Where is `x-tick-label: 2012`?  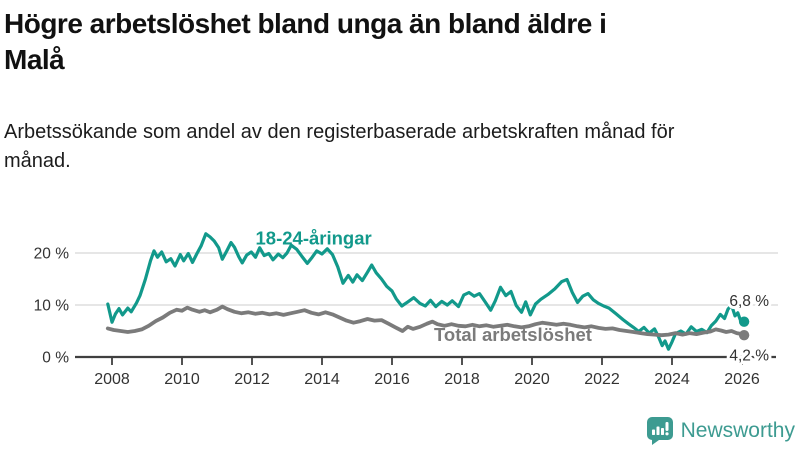
x-tick-label: 2012 is located at coordinates (252, 379).